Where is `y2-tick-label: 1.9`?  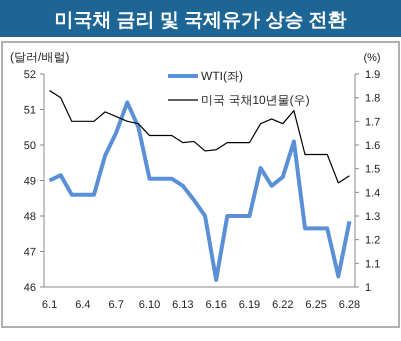
y2-tick-label: 1.9 is located at coordinates (372, 75).